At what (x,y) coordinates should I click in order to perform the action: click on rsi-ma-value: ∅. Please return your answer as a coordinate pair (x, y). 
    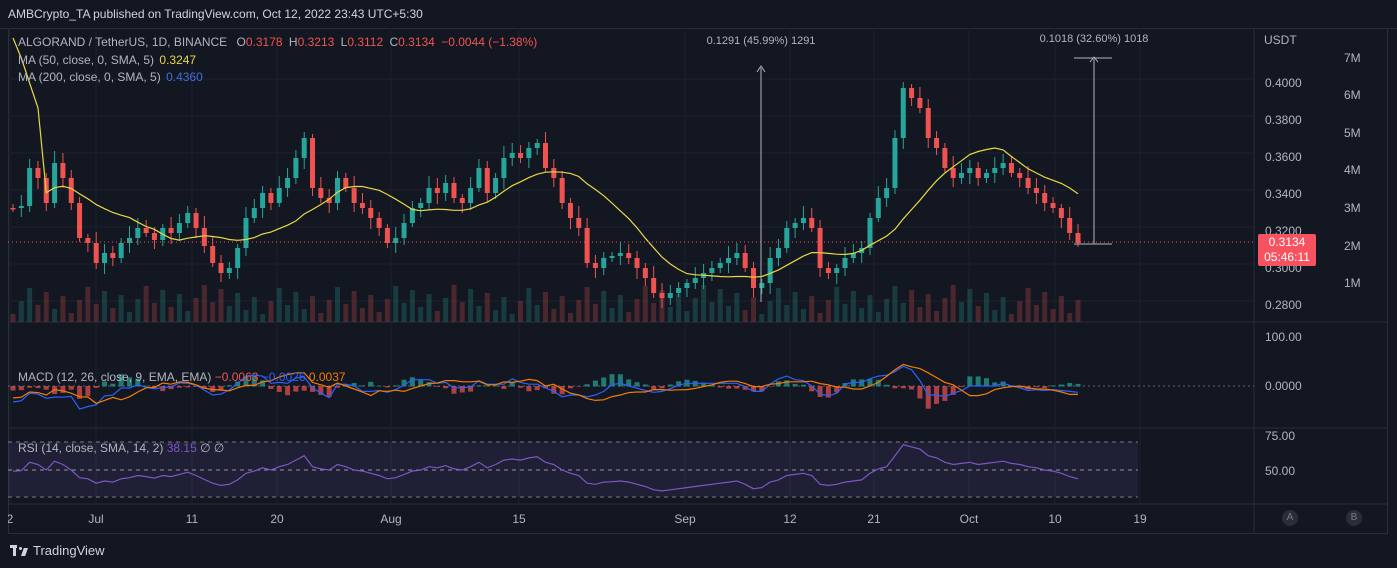
    Looking at the image, I should click on (205, 448).